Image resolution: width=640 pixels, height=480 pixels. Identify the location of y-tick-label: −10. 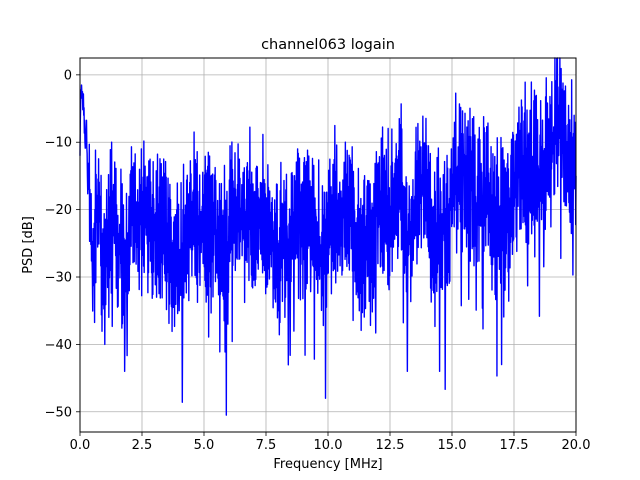
(58, 143).